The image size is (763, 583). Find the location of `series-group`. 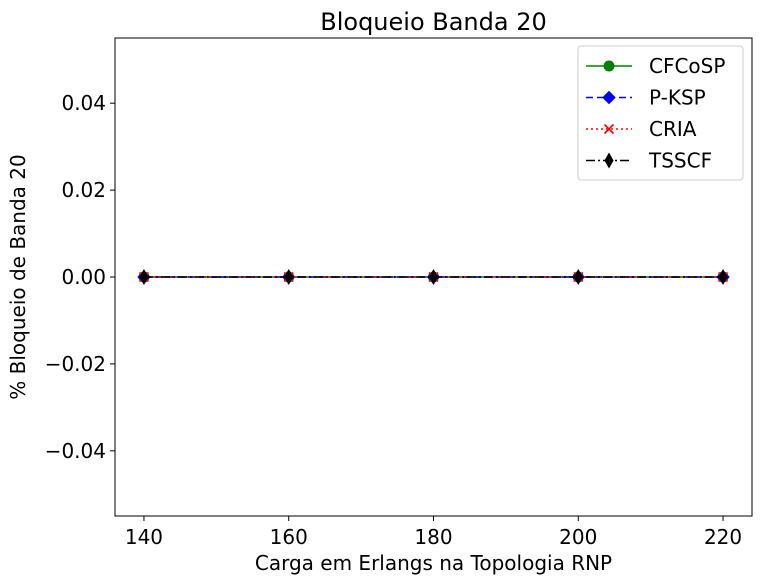

series-group is located at coordinates (433, 277).